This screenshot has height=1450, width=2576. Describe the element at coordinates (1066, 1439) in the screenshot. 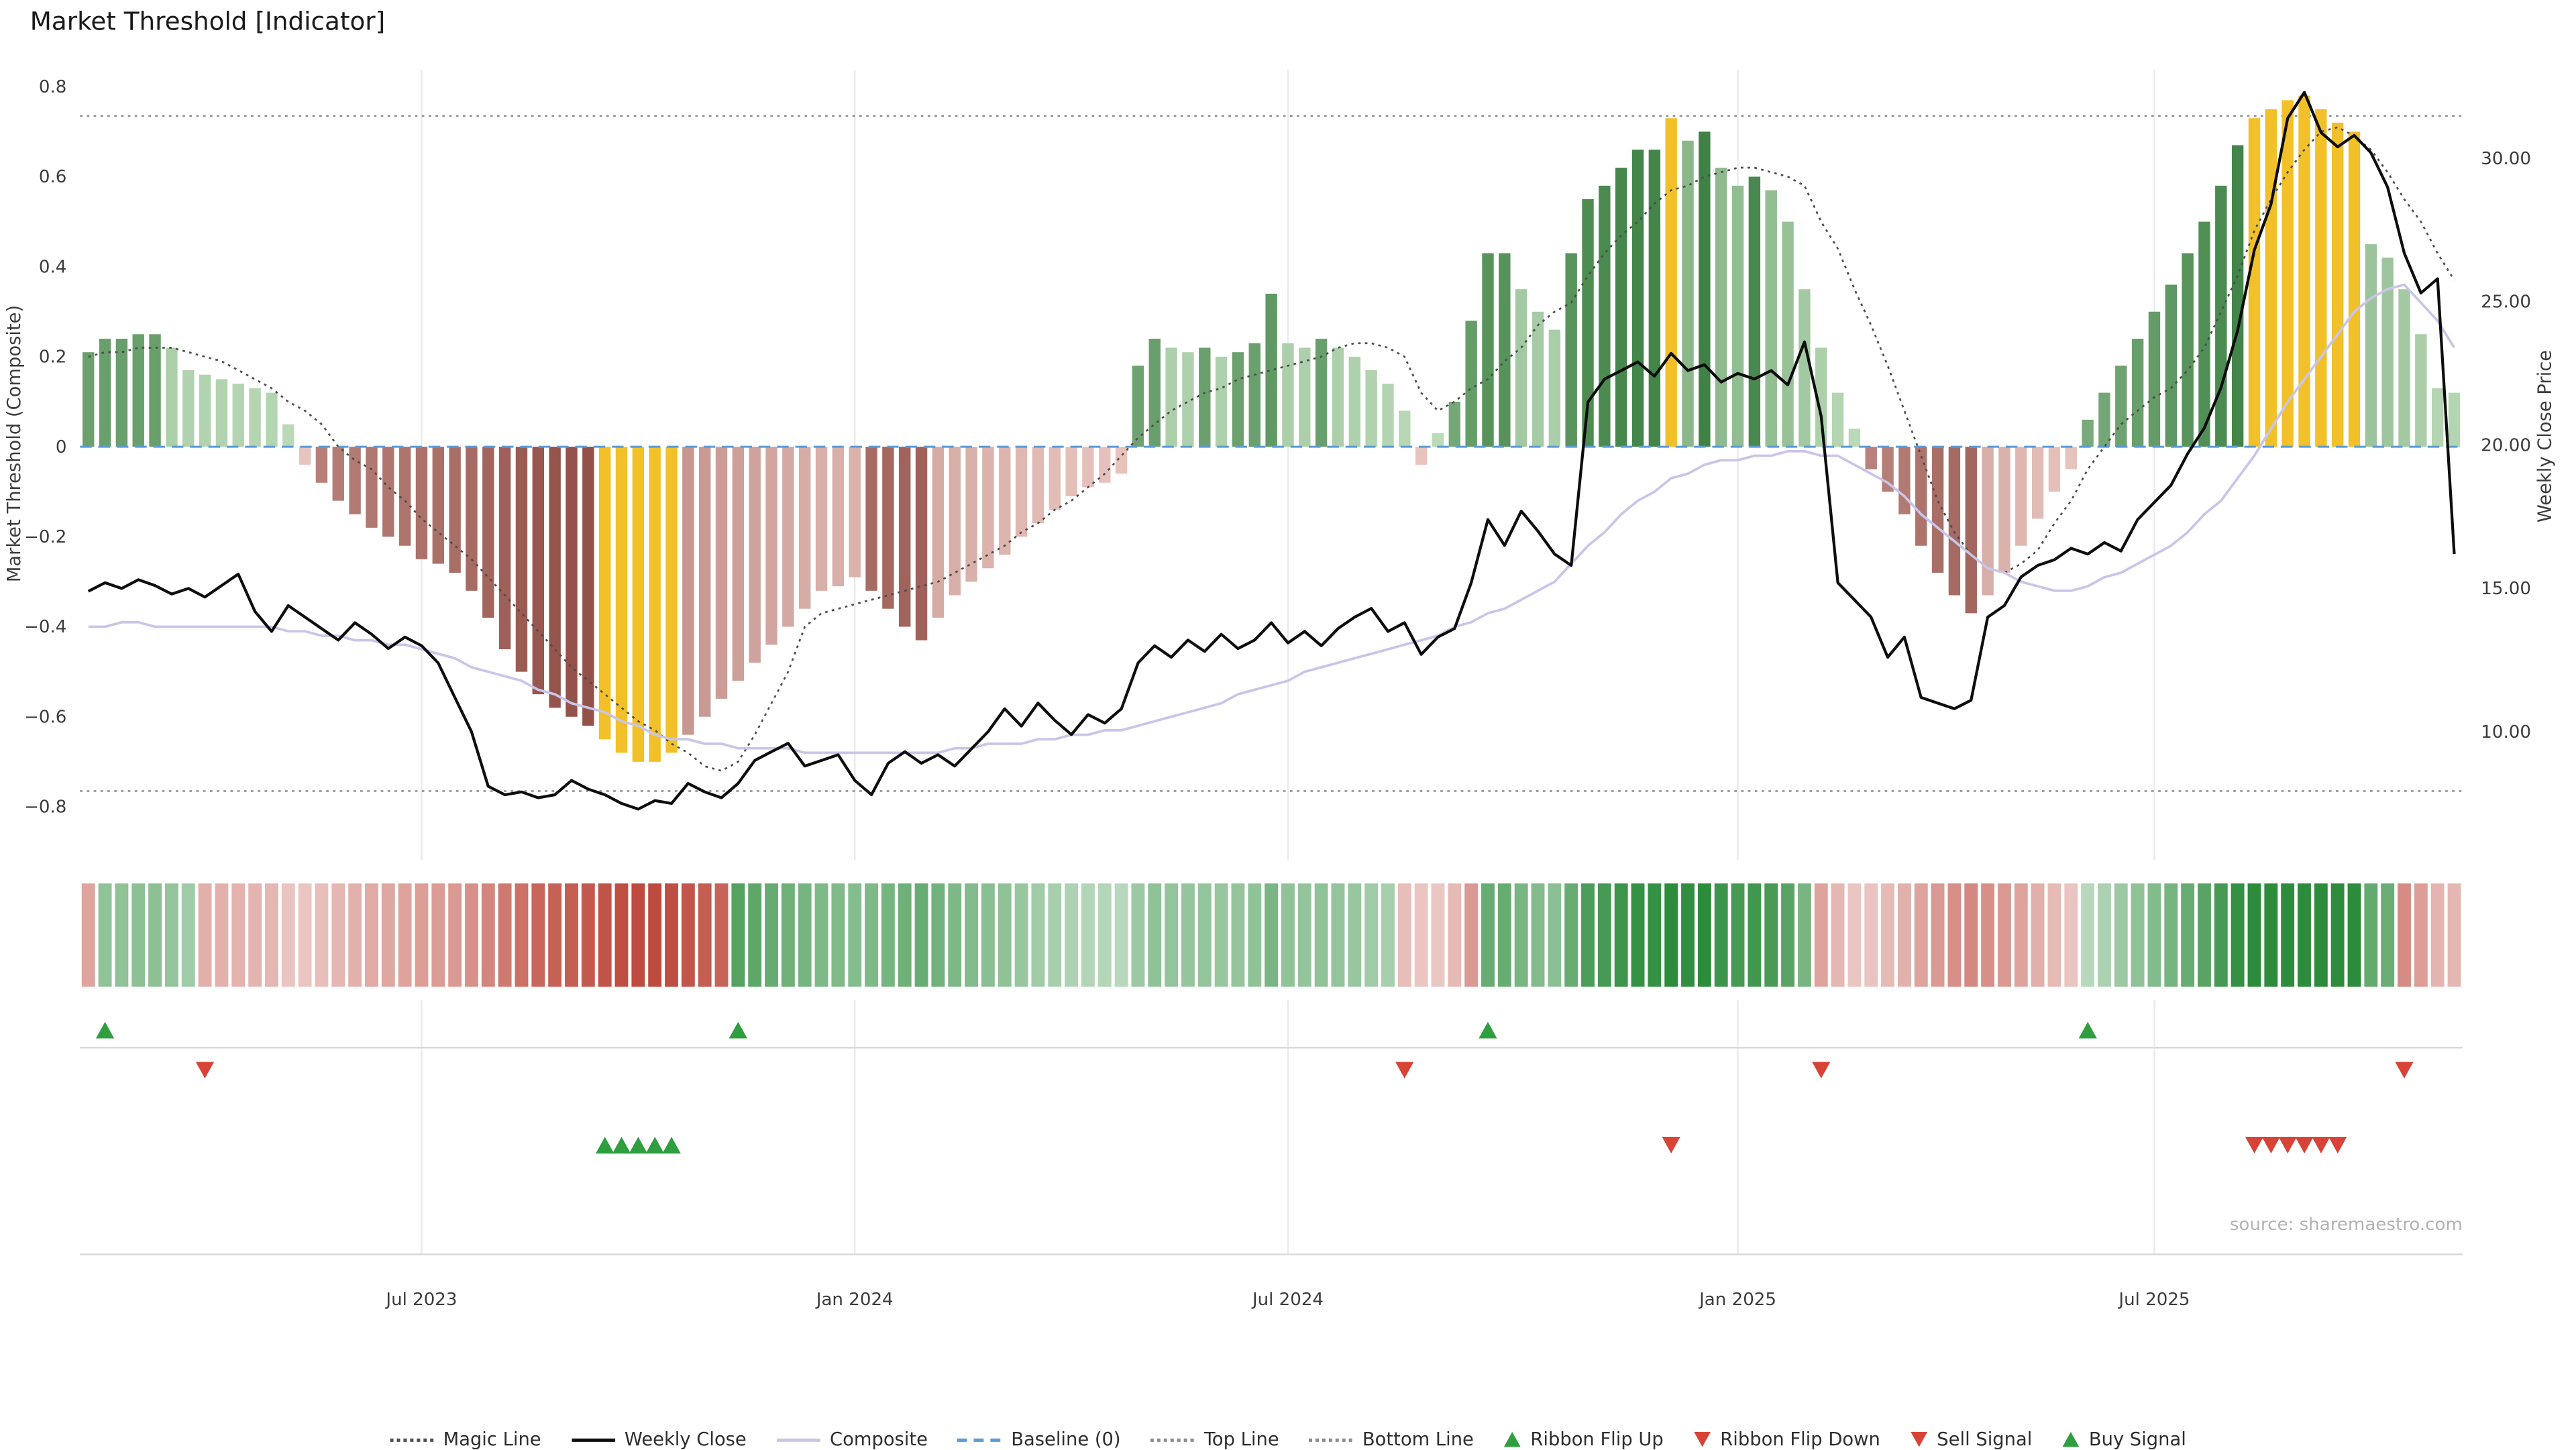

I see `legend-label: Baseline (0)` at that location.